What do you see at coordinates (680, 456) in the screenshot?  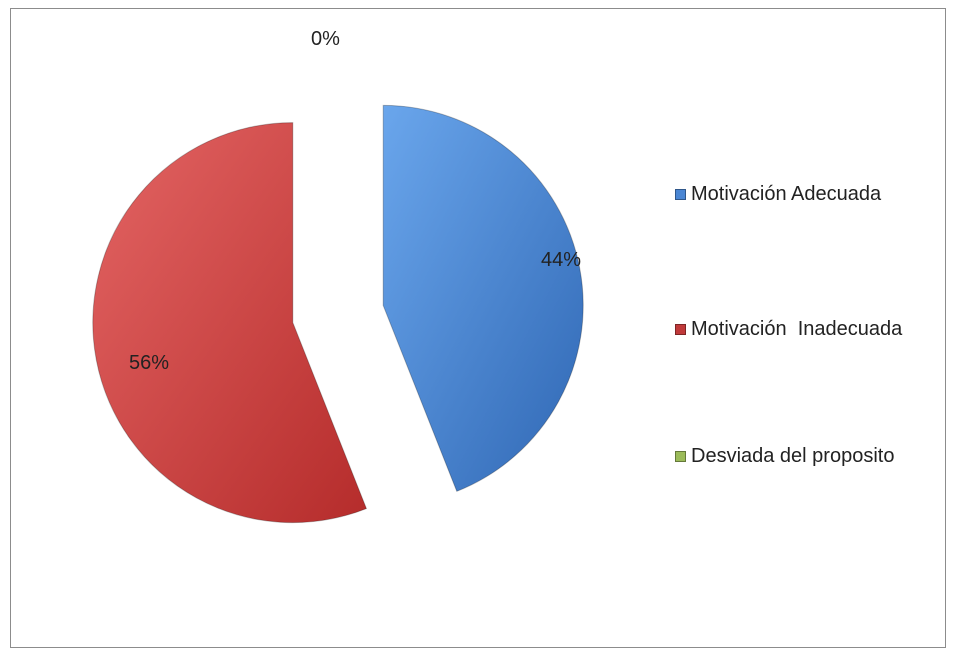 I see `legend-swatch-desviada-del-proposito` at bounding box center [680, 456].